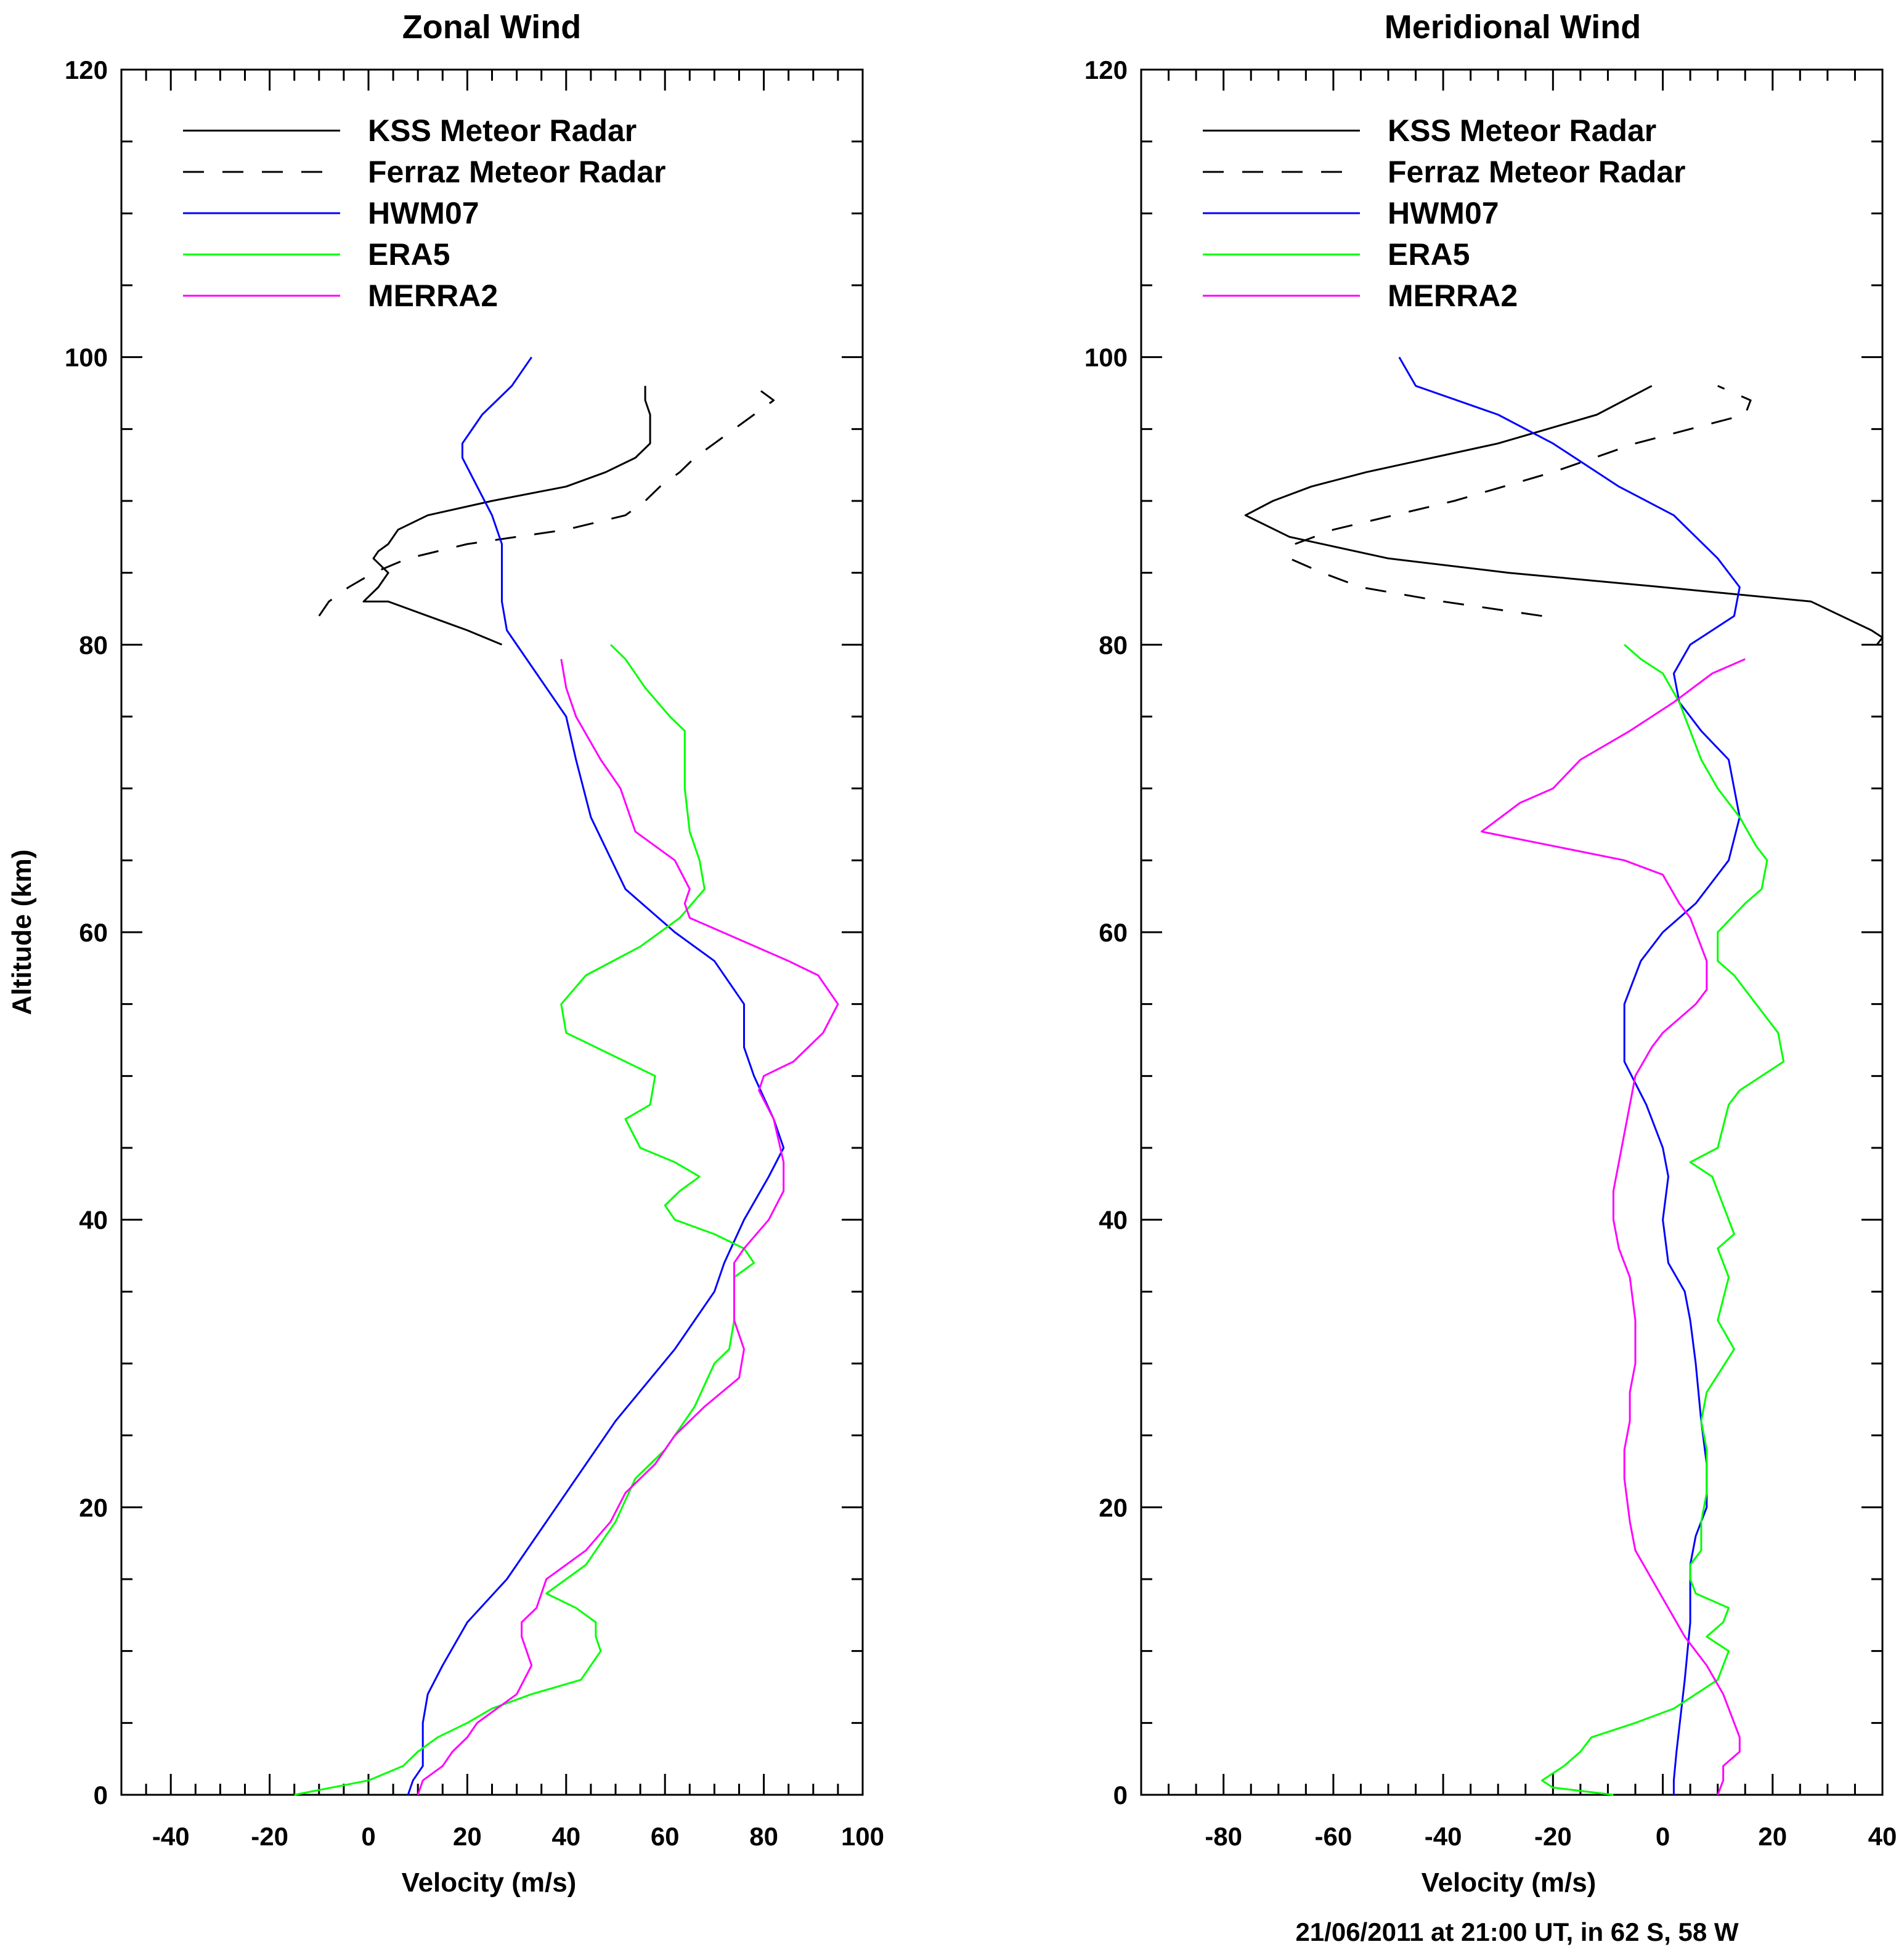  I want to click on zonal-line-ferraz-meteor-radar, so click(546, 501).